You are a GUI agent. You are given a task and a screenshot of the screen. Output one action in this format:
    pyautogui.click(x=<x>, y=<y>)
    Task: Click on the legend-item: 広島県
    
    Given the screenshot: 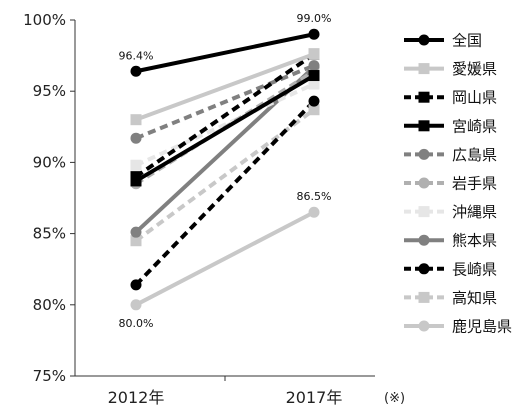 What is the action you would take?
    pyautogui.click(x=450, y=155)
    